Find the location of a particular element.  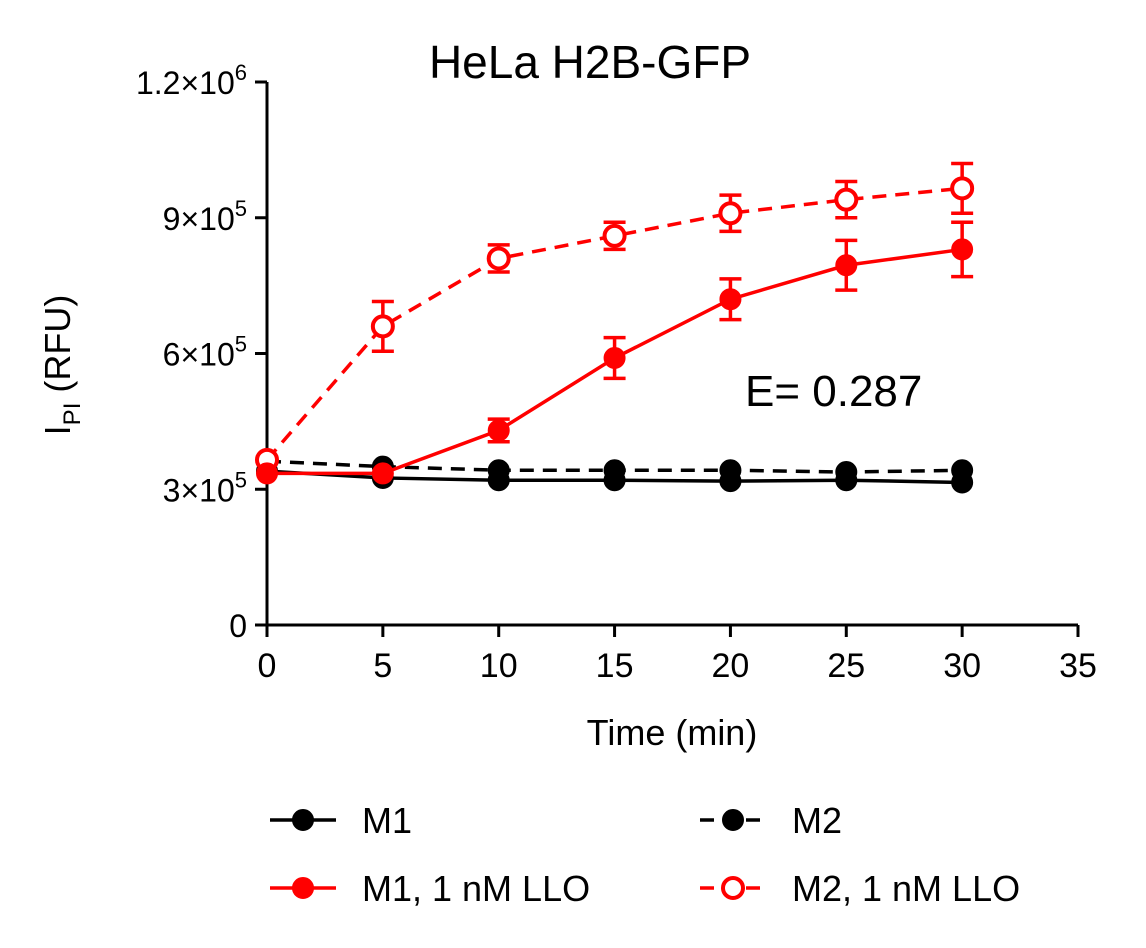

y-tick-label: 3×10⁵ is located at coordinates (205, 487).